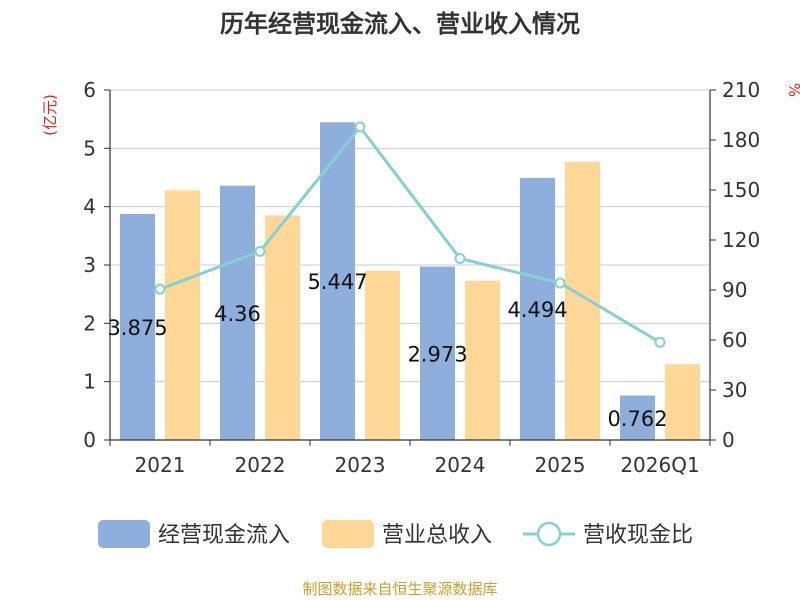 The image size is (800, 600). I want to click on x-tick-label: 2023, so click(360, 465).